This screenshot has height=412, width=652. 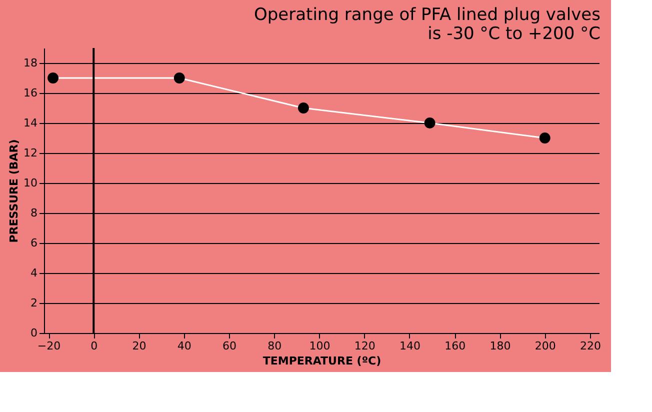 I want to click on x-tick-label: 0, so click(x=94, y=346).